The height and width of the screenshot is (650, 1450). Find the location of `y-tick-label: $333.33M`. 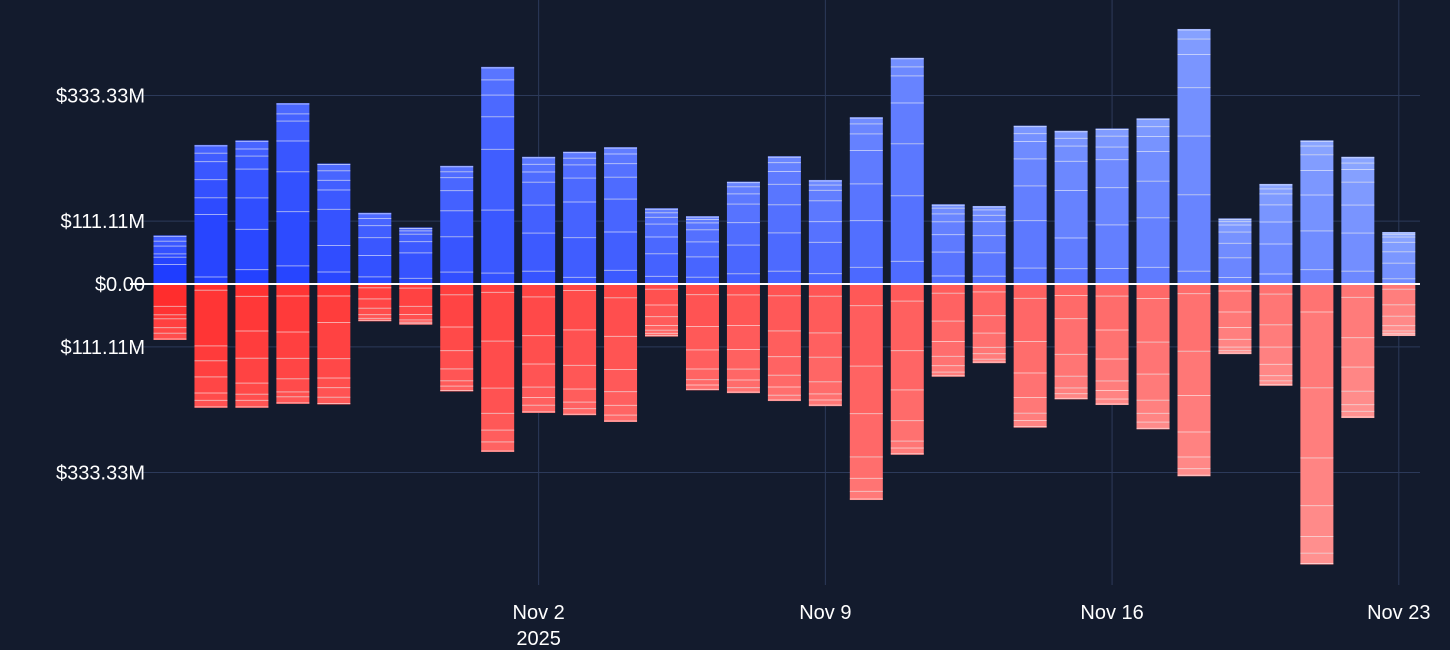

y-tick-label: $333.33M is located at coordinates (100, 97).